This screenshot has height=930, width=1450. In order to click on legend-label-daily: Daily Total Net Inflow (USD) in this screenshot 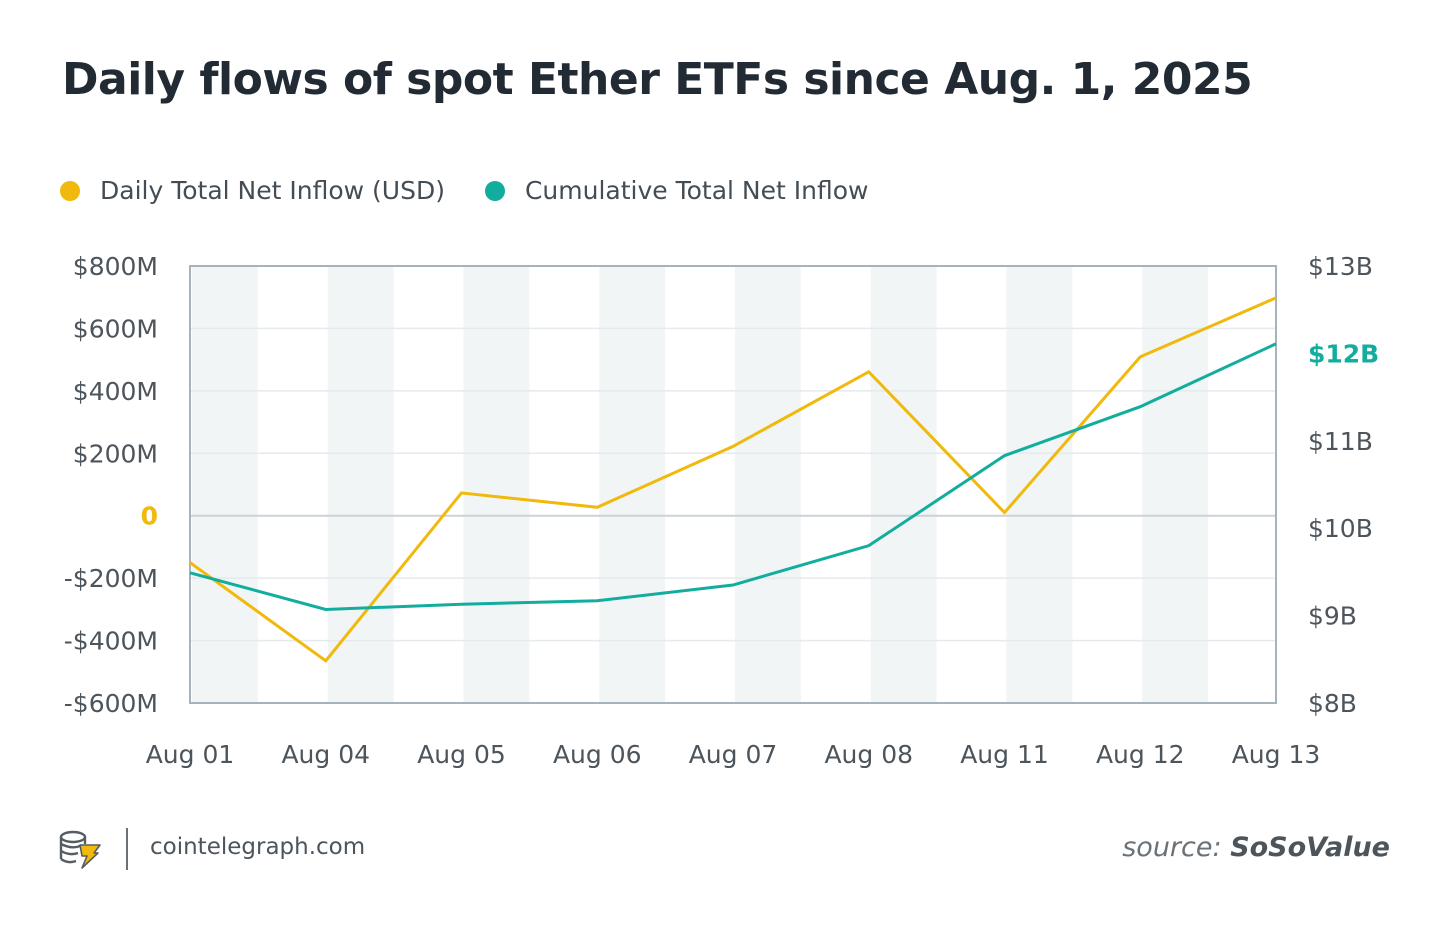, I will do `click(272, 190)`.